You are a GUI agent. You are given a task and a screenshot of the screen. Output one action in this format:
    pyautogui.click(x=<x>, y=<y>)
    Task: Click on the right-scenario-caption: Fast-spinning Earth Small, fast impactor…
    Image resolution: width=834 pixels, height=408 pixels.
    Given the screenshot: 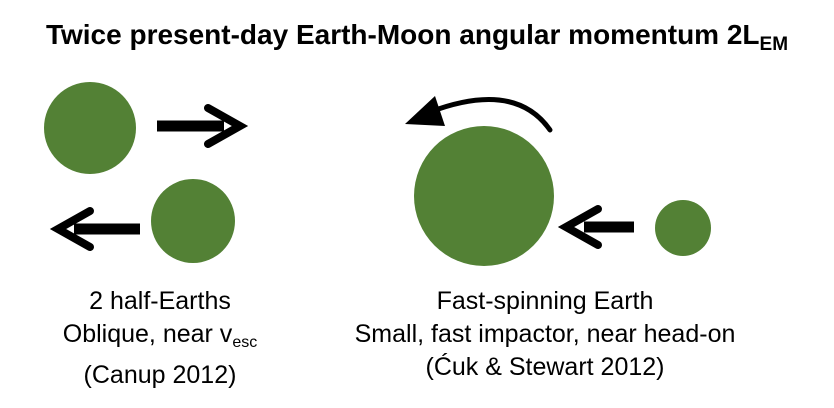 What is the action you would take?
    pyautogui.click(x=545, y=334)
    